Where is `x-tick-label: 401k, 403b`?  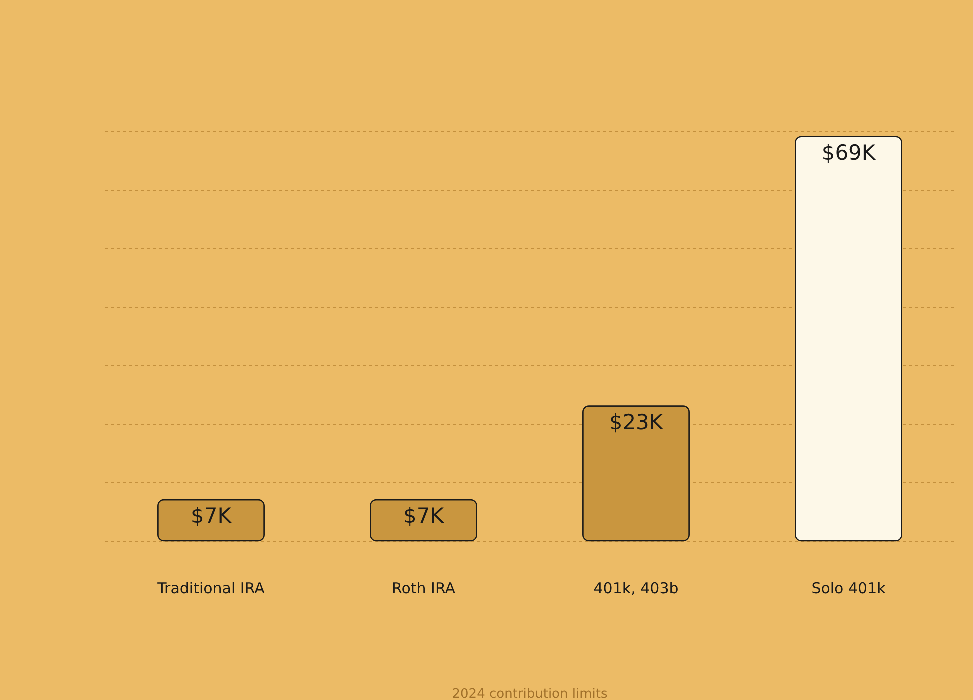
x-tick-label: 401k, 403b is located at coordinates (636, 589).